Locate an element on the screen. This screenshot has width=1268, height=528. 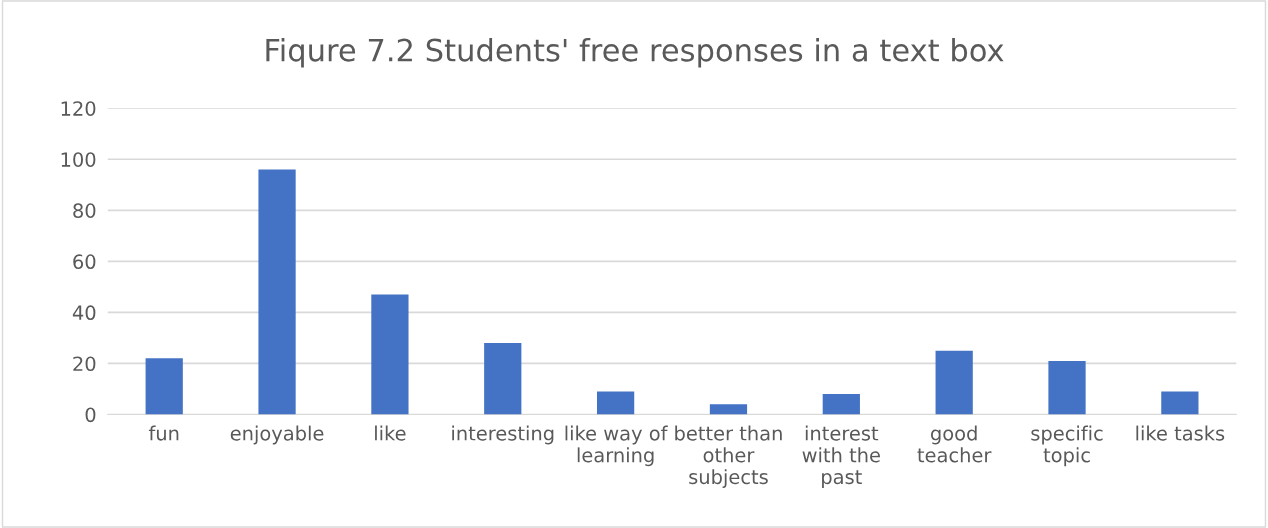
x-tick-label: fun is located at coordinates (163, 433).